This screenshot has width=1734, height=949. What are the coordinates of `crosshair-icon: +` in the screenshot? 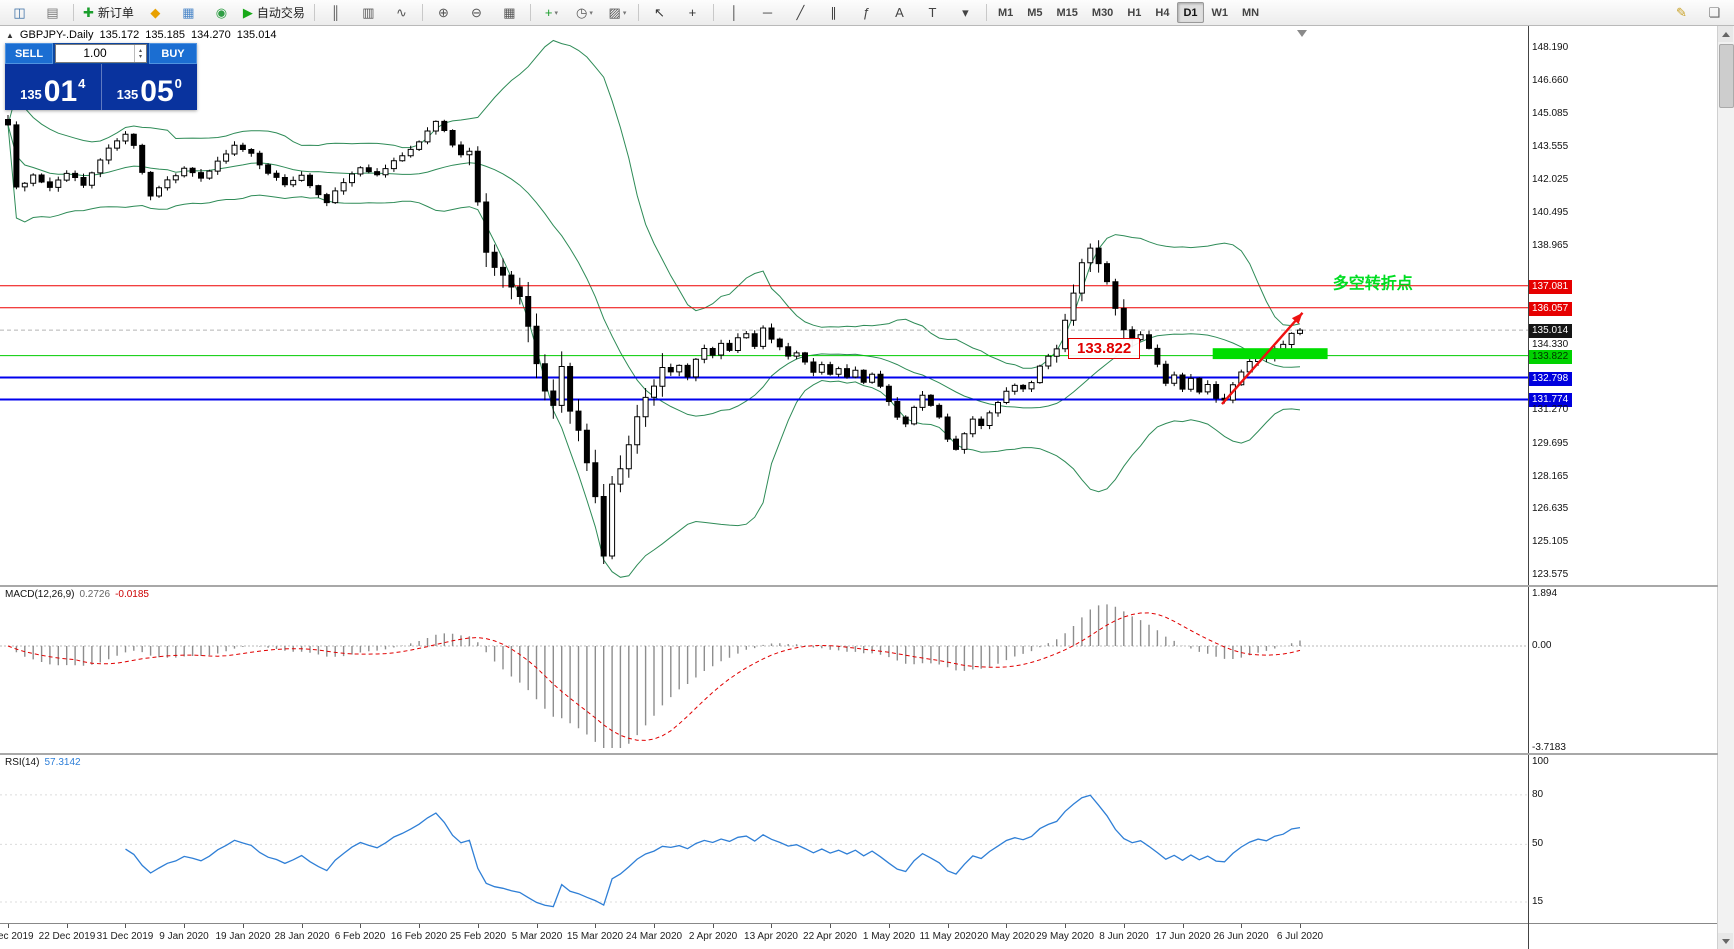 It's located at (692, 12).